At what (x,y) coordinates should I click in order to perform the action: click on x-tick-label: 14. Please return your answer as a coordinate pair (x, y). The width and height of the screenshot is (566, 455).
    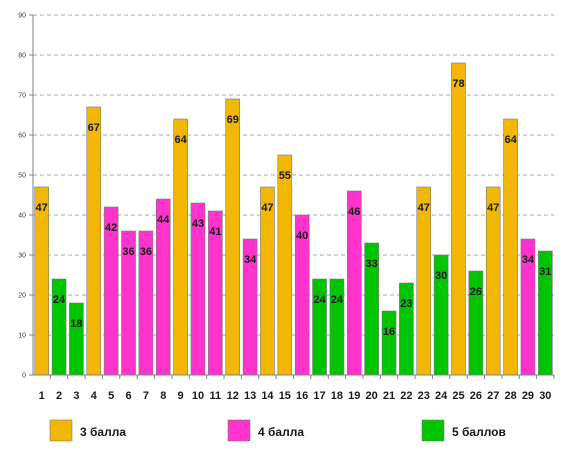
    Looking at the image, I should click on (267, 396).